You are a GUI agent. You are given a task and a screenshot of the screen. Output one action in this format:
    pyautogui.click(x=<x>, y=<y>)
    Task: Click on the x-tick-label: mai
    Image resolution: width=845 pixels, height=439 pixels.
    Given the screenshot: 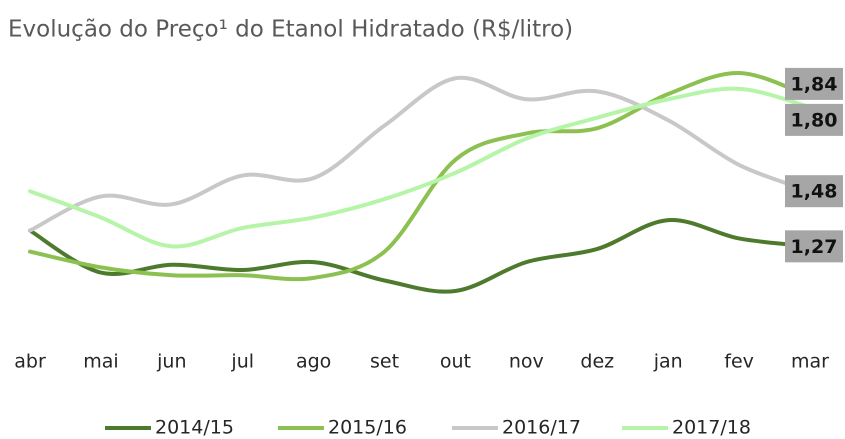 What is the action you would take?
    pyautogui.click(x=100, y=362)
    